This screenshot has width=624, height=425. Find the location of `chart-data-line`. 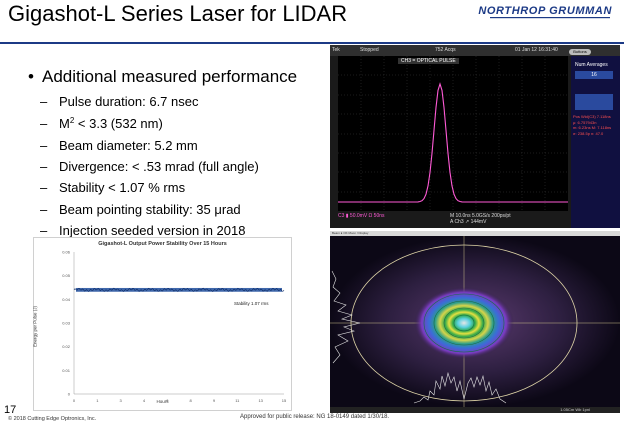

chart-data-line is located at coordinates (179, 289).